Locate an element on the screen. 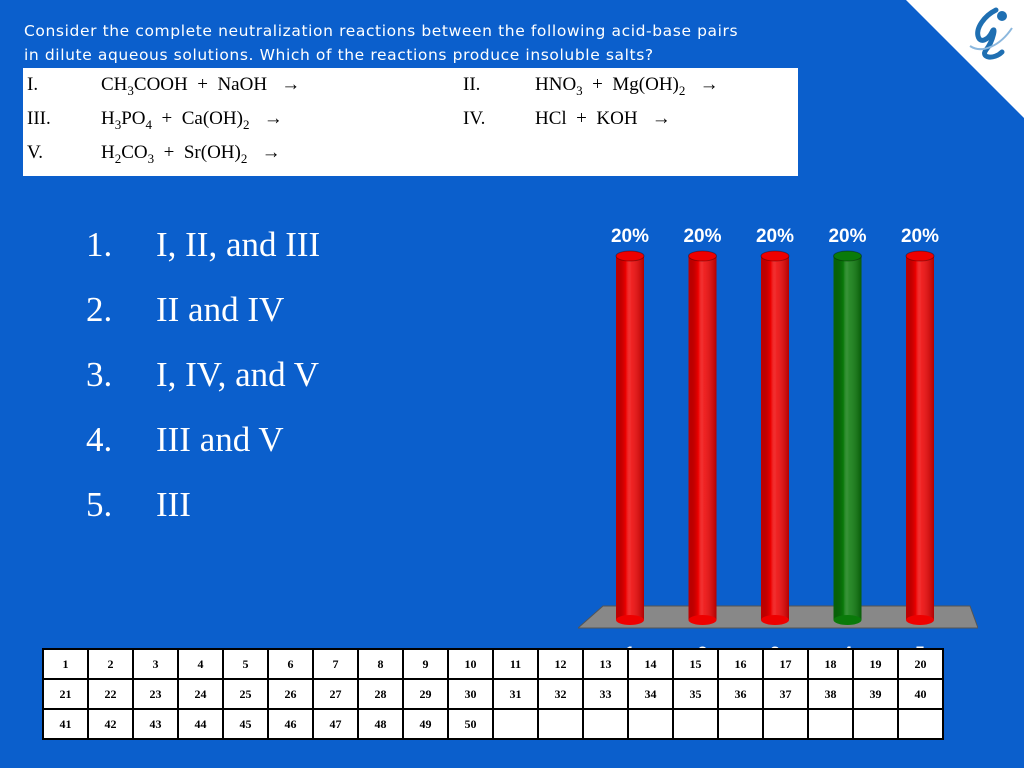 This screenshot has width=1024, height=768. grid-cell: 39 is located at coordinates (875, 694).